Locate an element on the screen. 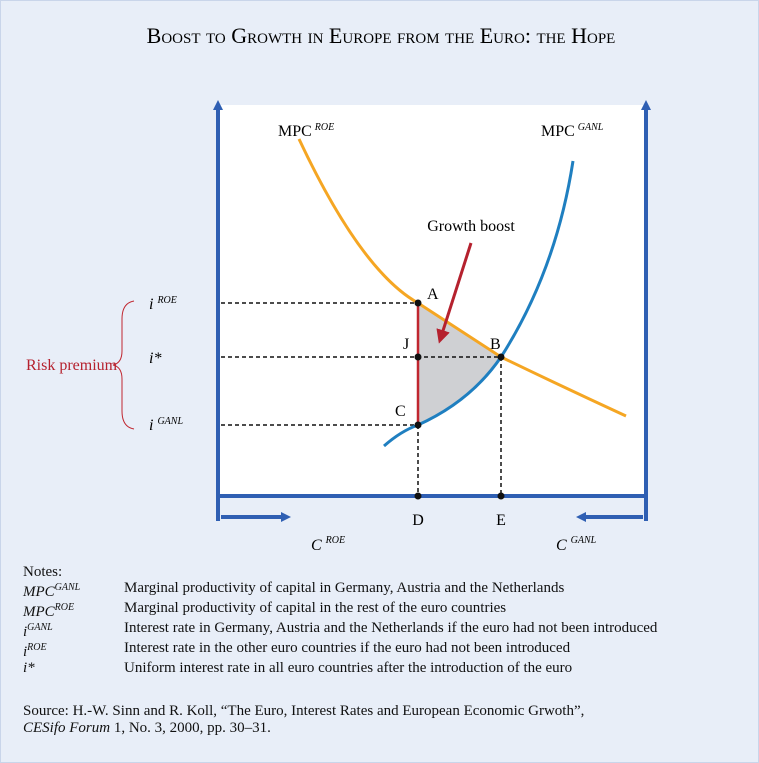 This screenshot has height=763, width=759. annotation: Growth boost is located at coordinates (471, 226).